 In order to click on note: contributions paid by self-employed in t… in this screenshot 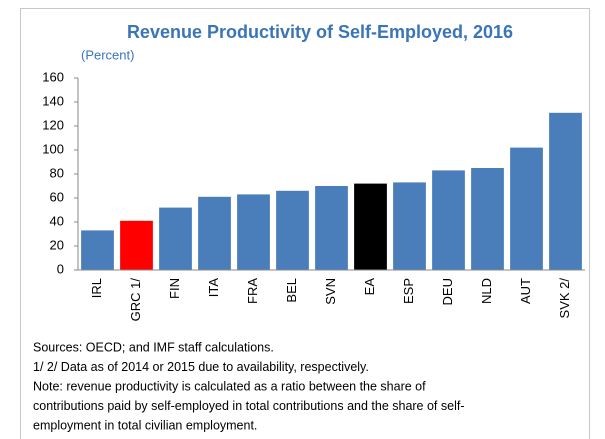, I will do `click(249, 406)`.